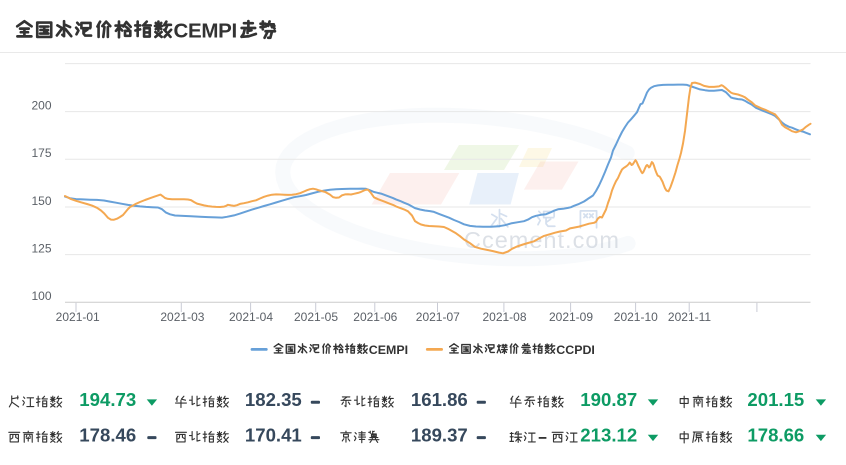  What do you see at coordinates (107, 399) in the screenshot?
I see `svg-text: 194.73` at bounding box center [107, 399].